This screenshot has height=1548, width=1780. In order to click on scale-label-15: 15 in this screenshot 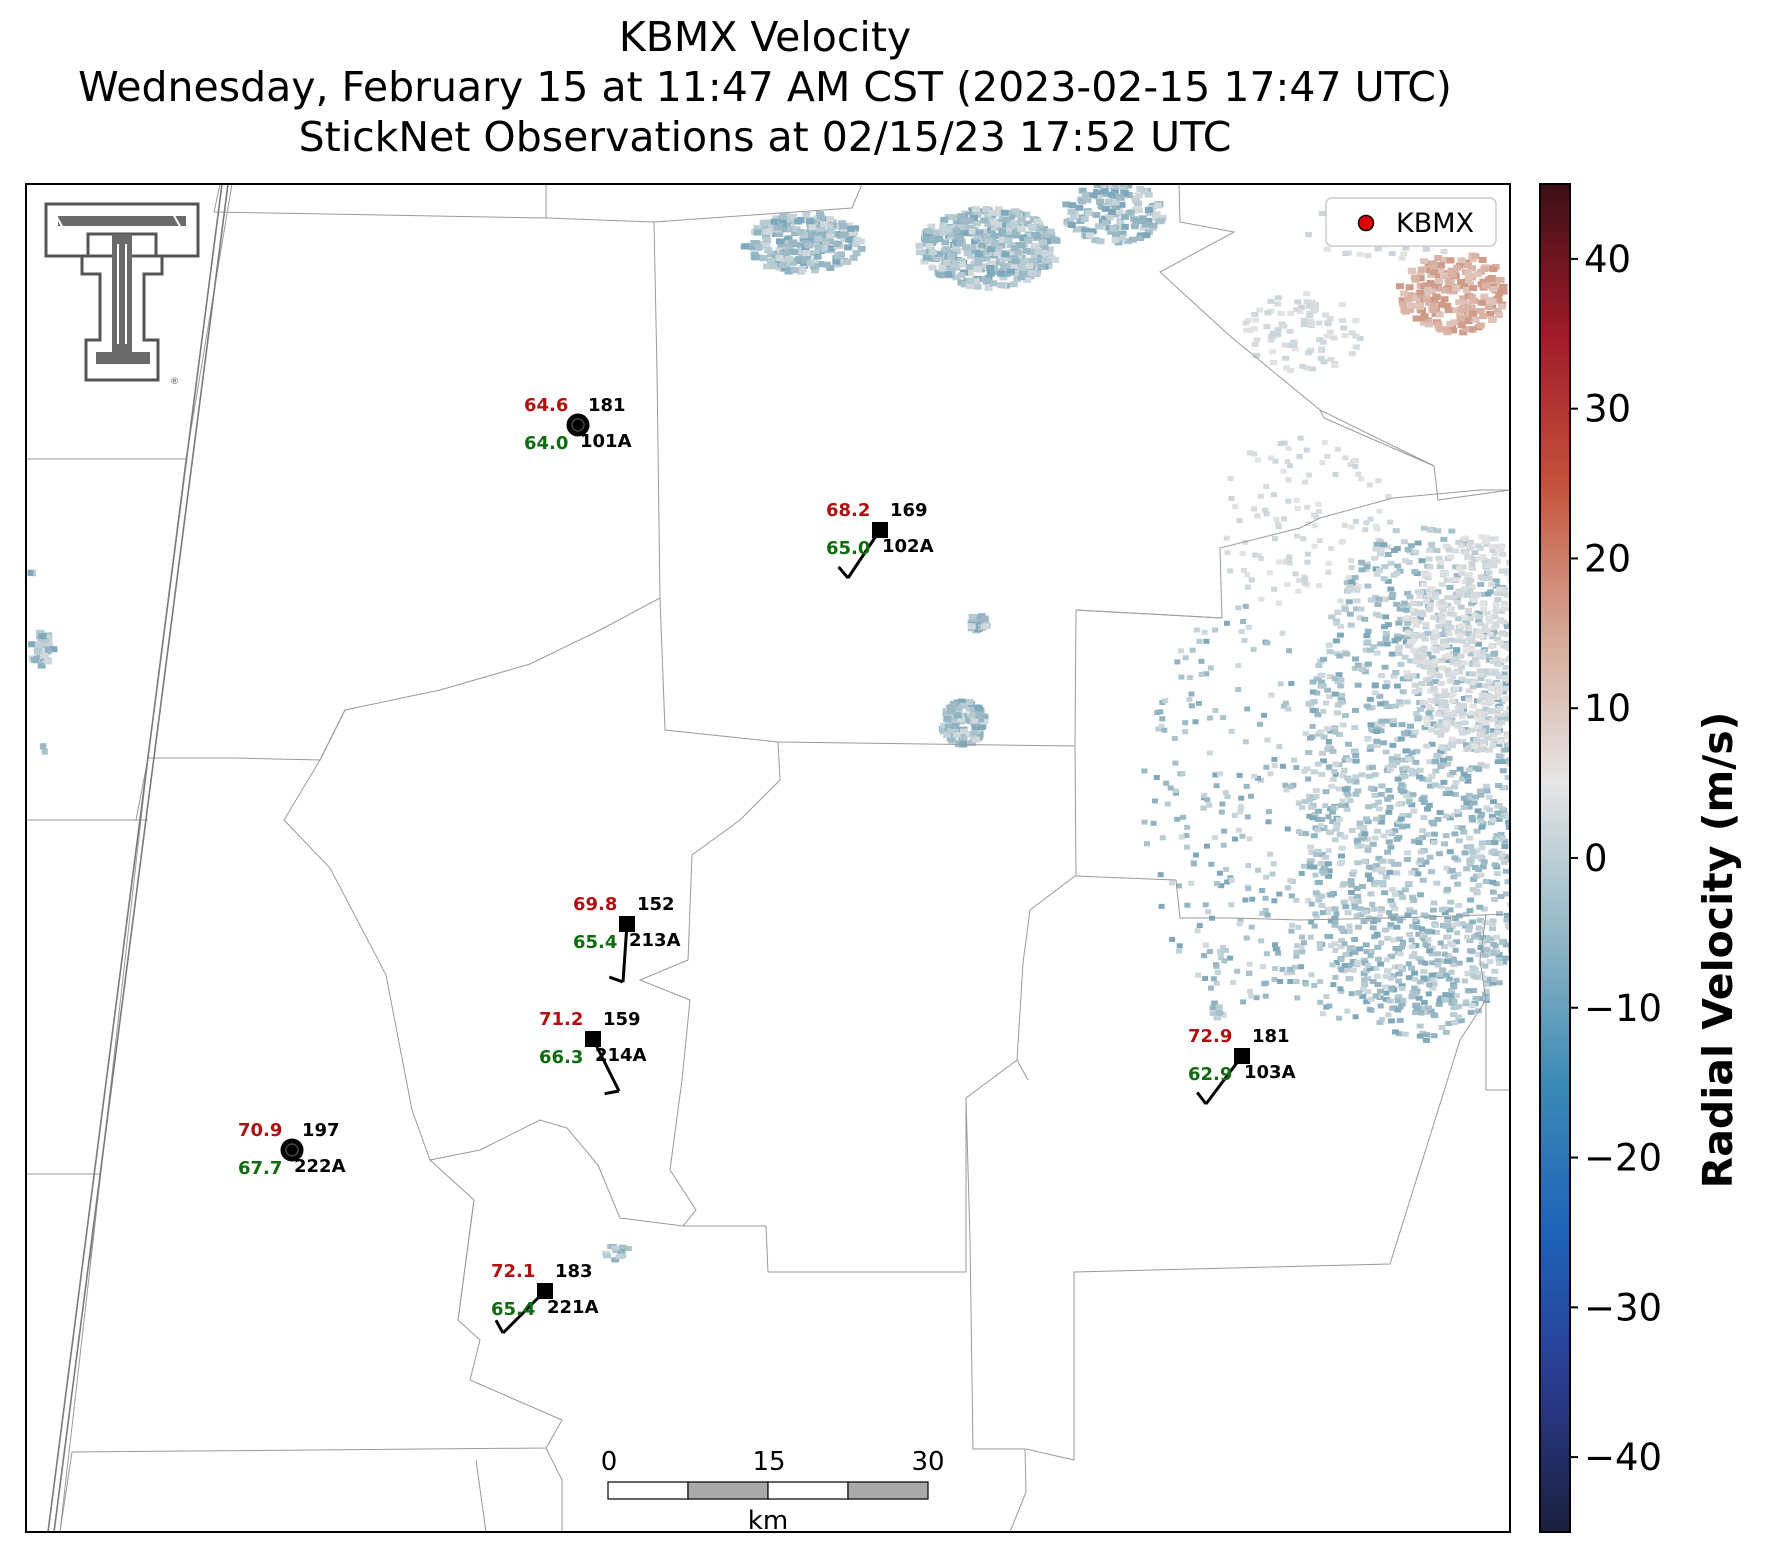, I will do `click(768, 1462)`.